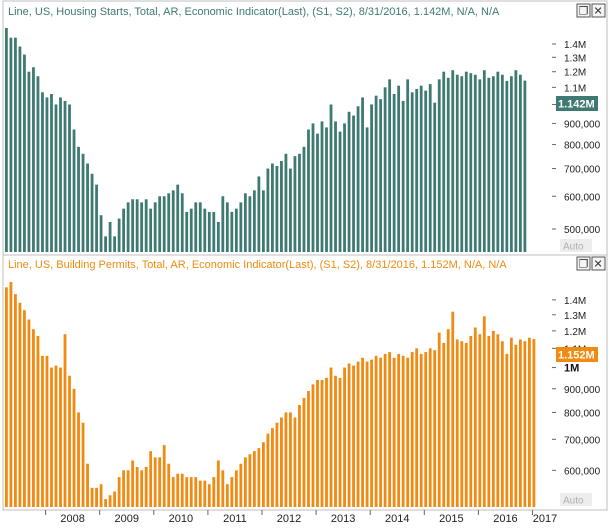 This screenshot has height=528, width=609. I want to click on panel-2-restore-button: ❐, so click(583, 263).